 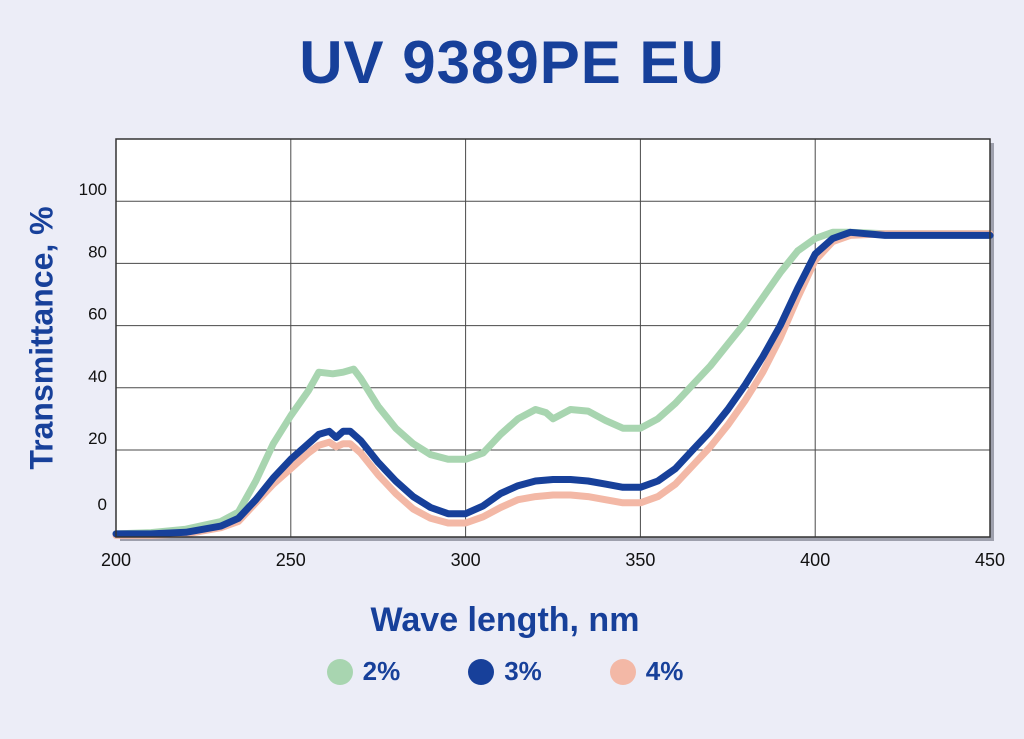 I want to click on legend-swatch-3-percent, so click(x=481, y=671).